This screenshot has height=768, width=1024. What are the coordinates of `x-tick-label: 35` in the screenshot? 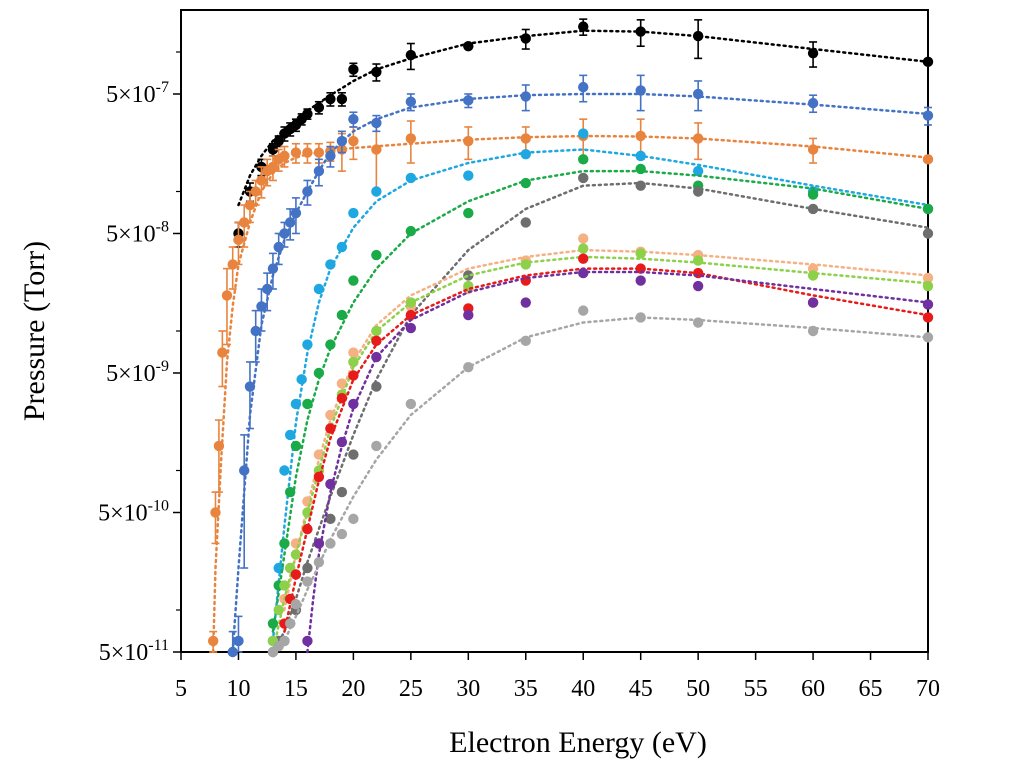 It's located at (526, 689).